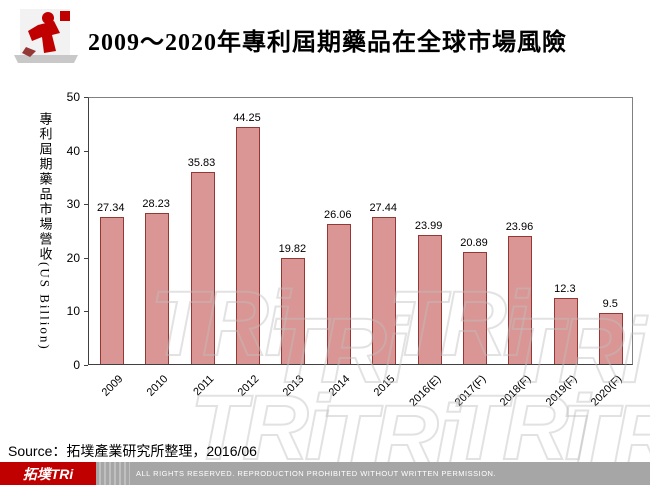 Image resolution: width=650 pixels, height=489 pixels. Describe the element at coordinates (73, 204) in the screenshot. I see `y-tick-label: 30` at that location.